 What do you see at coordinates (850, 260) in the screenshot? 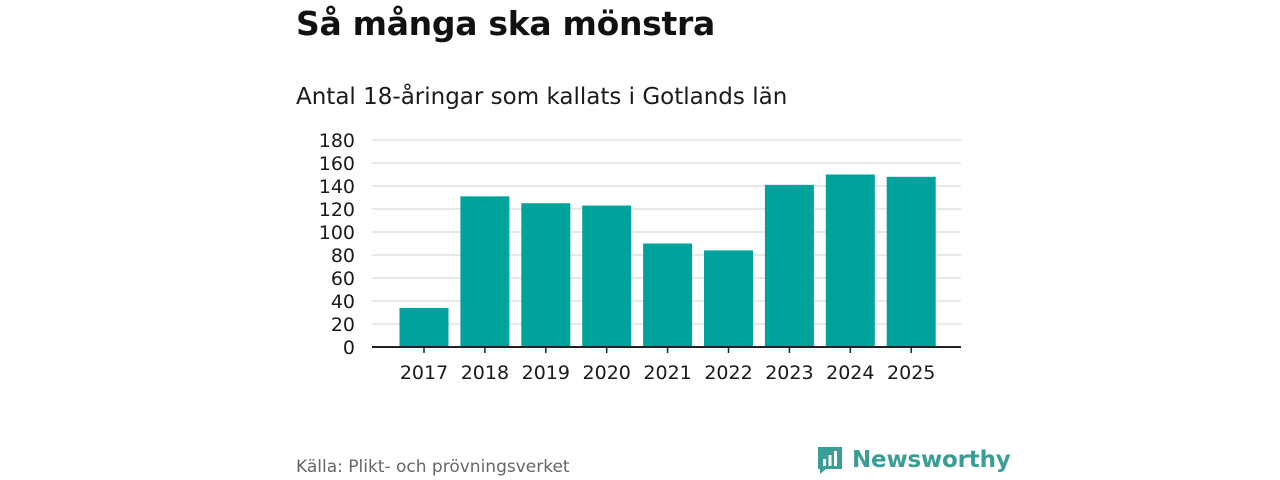
I see `bar-2024` at bounding box center [850, 260].